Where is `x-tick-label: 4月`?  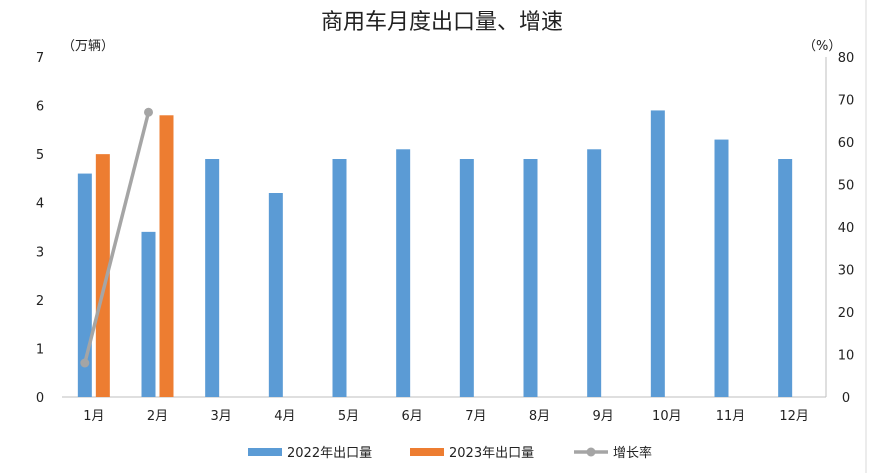
x-tick-label: 4月 is located at coordinates (284, 416).